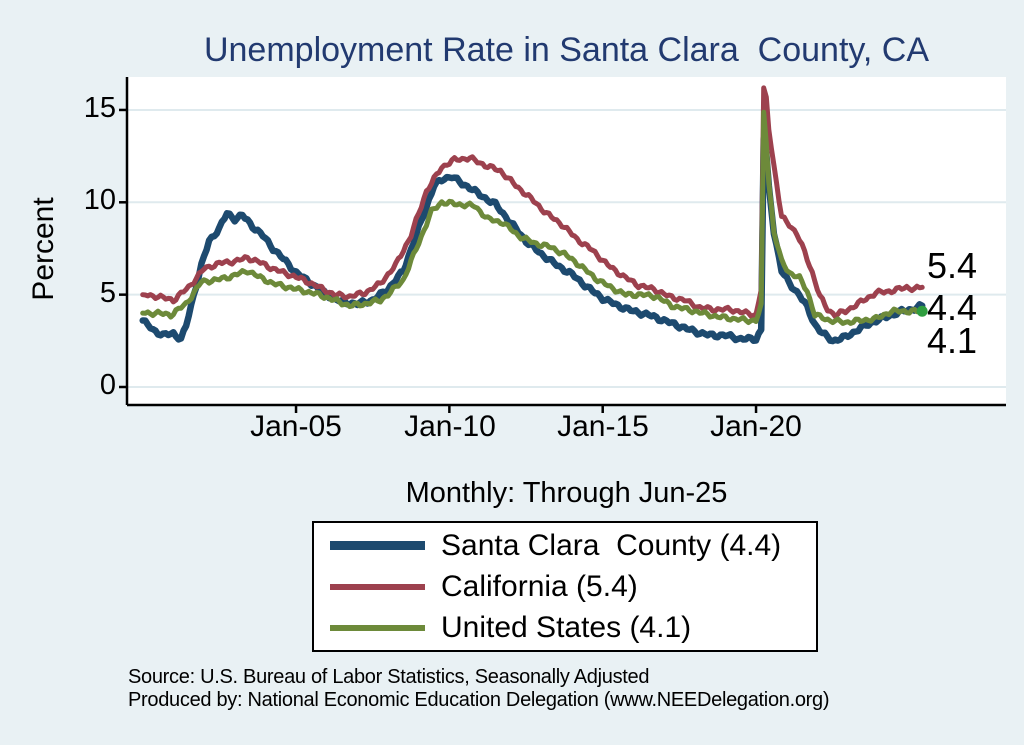 The width and height of the screenshot is (1024, 745). Describe the element at coordinates (377, 627) in the screenshot. I see `legend-swatch-united-states` at that location.